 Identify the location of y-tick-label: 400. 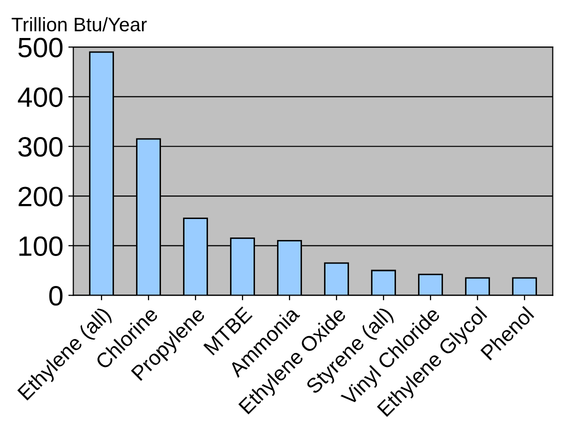
(40, 97).